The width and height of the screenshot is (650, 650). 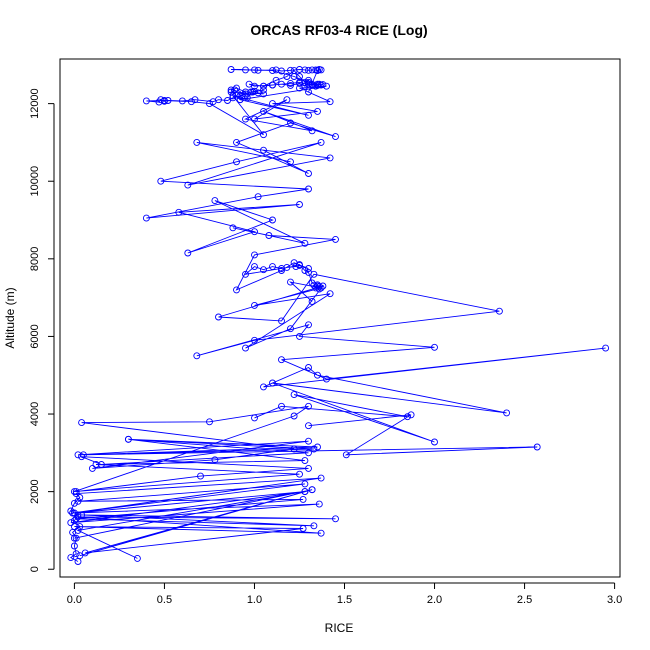 I want to click on y-tick-label: 2000, so click(x=35, y=491).